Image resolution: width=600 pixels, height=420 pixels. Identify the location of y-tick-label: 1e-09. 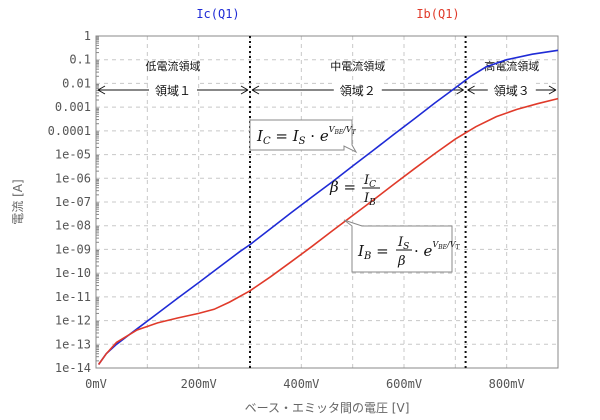
(73, 249).